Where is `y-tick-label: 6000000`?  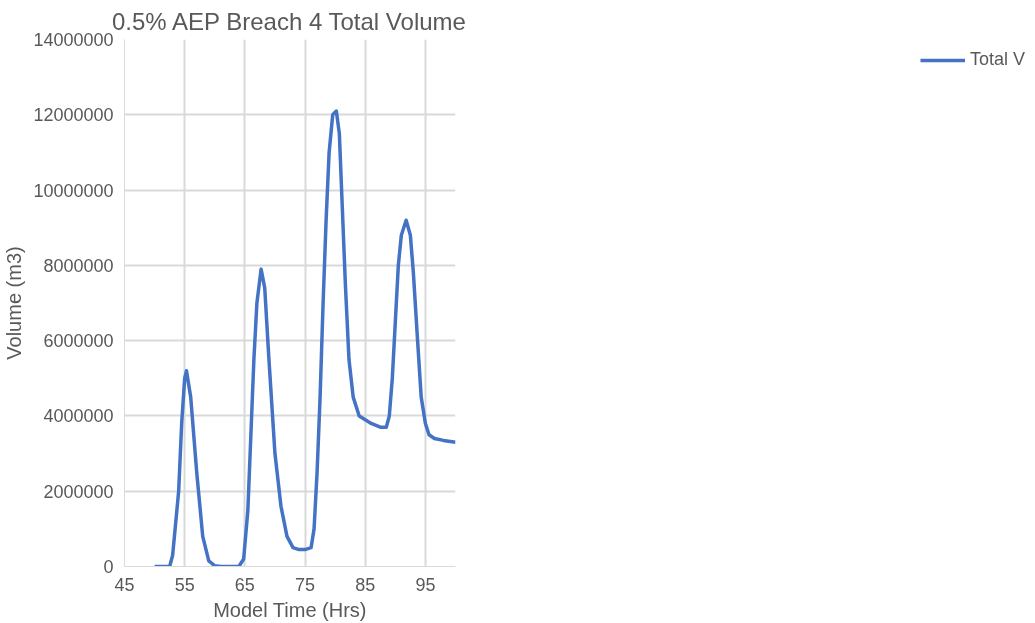 y-tick-label: 6000000 is located at coordinates (78, 341).